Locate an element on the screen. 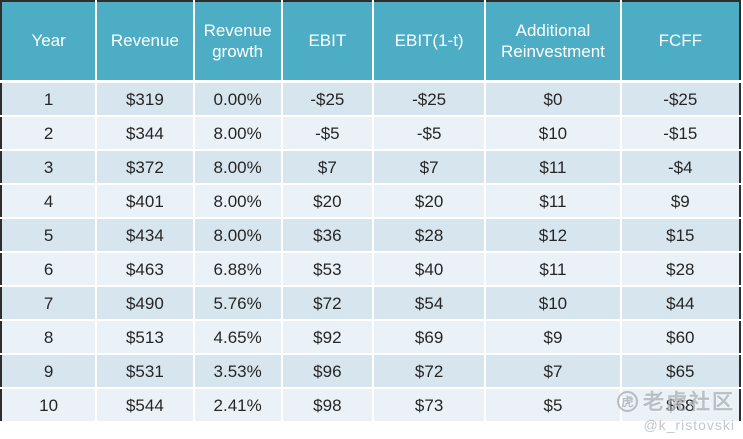 The width and height of the screenshot is (743, 439). table-cell: 6.88% is located at coordinates (238, 269).